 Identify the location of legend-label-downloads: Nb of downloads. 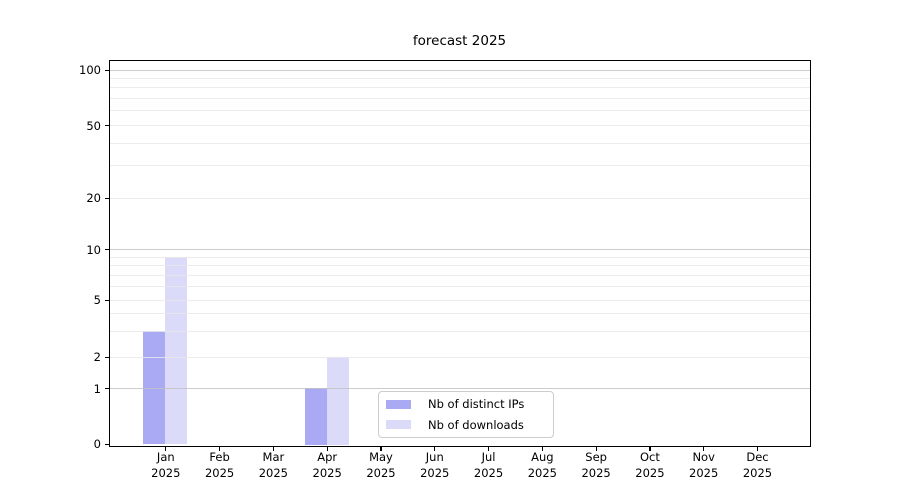
(476, 424).